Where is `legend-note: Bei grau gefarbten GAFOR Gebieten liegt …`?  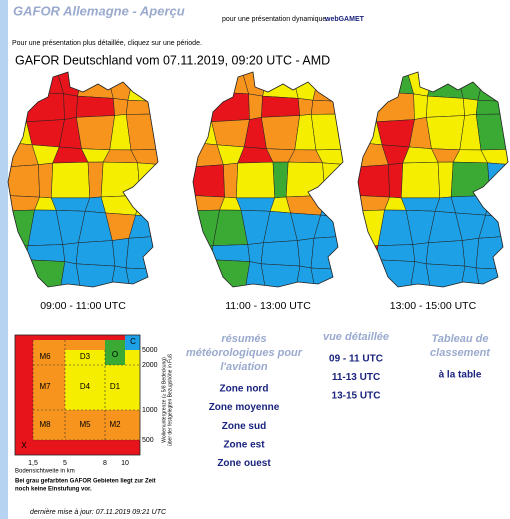
legend-note: Bei grau gefarbten GAFOR Gebieten liegt … is located at coordinates (85, 482).